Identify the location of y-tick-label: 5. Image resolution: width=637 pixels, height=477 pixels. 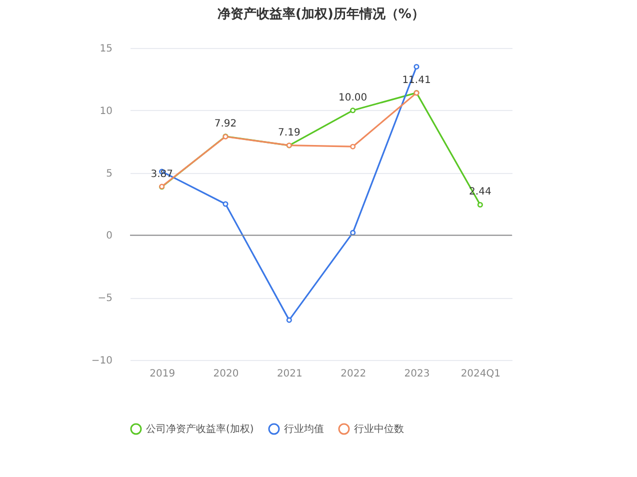
(109, 174).